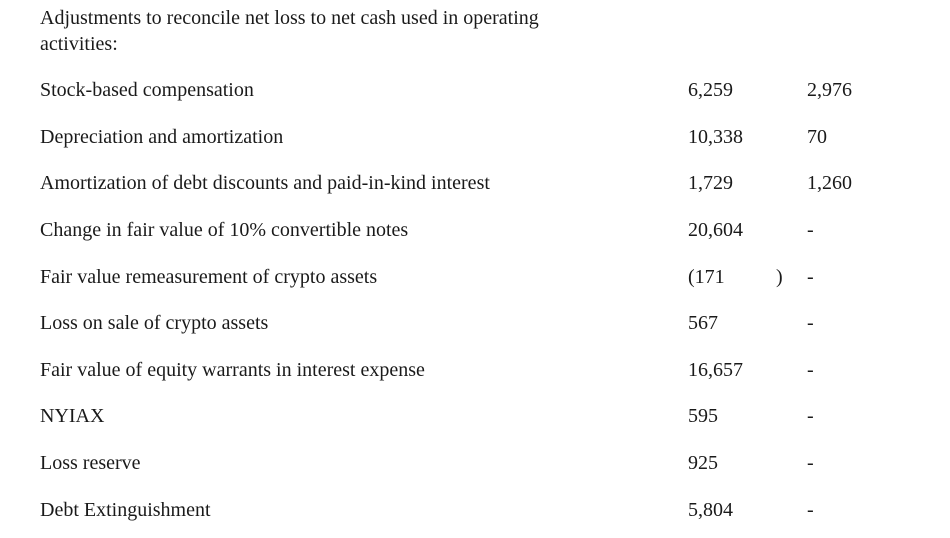  I want to click on row-label: Stock-based compensation, so click(147, 90).